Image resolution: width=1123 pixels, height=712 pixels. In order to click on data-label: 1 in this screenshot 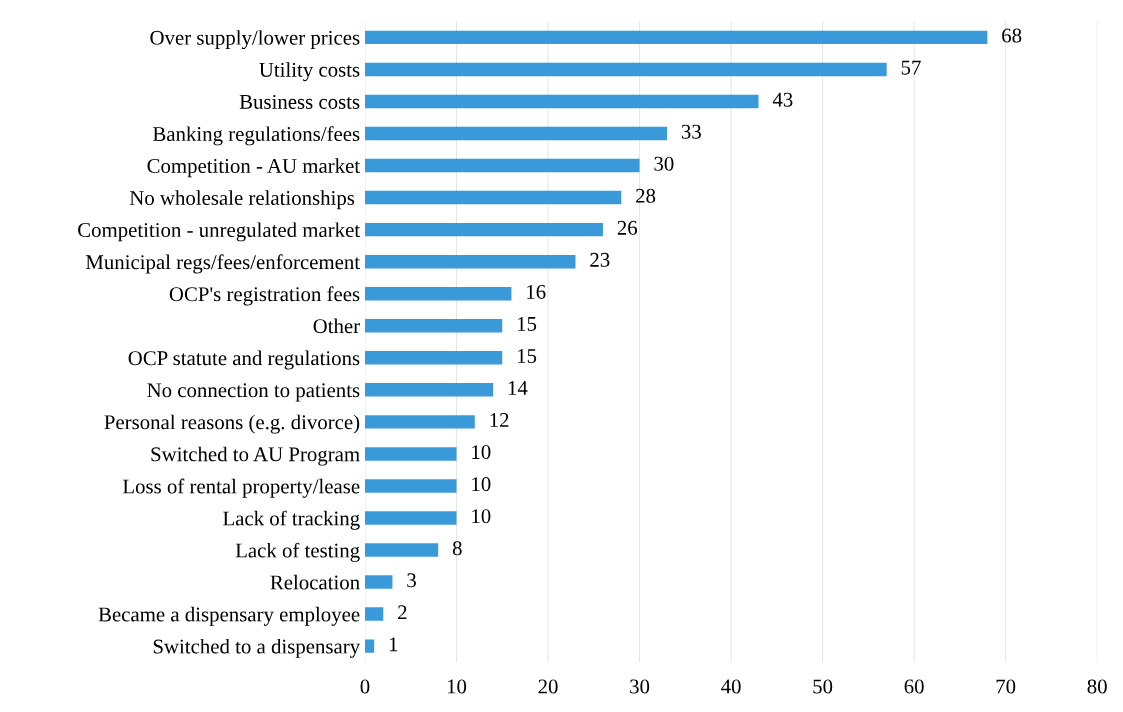, I will do `click(393, 644)`.